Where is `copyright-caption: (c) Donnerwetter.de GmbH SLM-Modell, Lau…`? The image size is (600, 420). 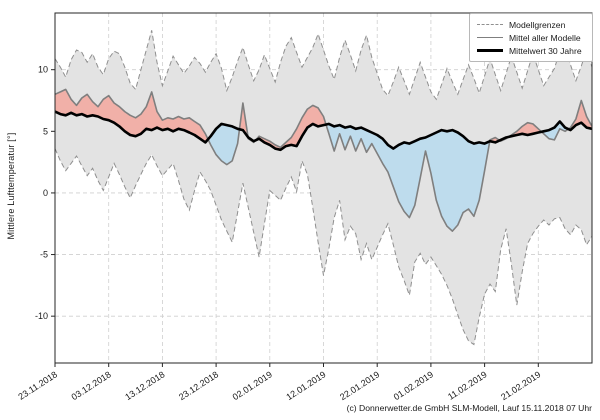
copyright-caption: (c) Donnerwetter.de GmbH SLM-Modell, Lau… is located at coordinates (469, 408).